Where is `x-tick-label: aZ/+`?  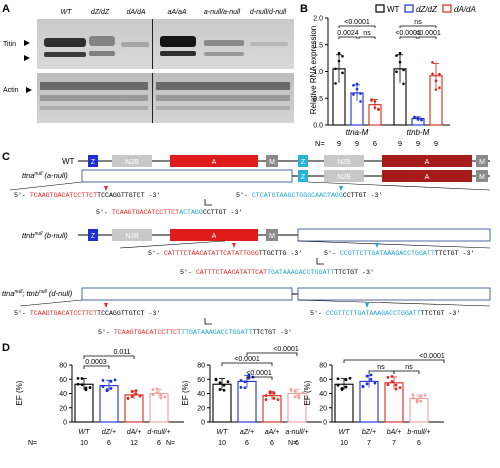
x-tick-label: aZ/+ is located at coordinates (247, 432).